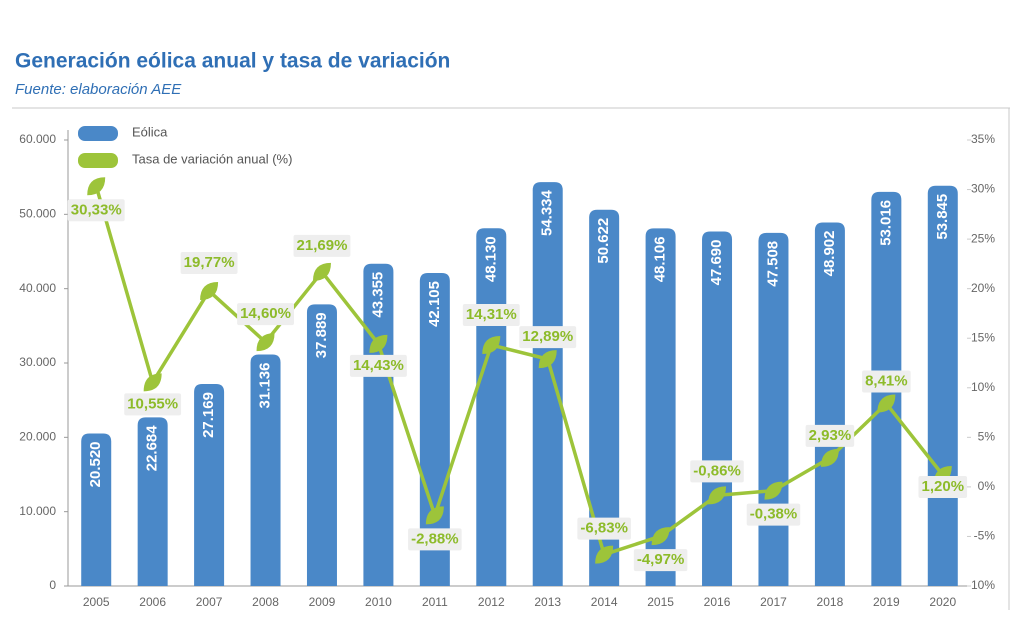  I want to click on y2-tick-label: 5%, so click(987, 437).